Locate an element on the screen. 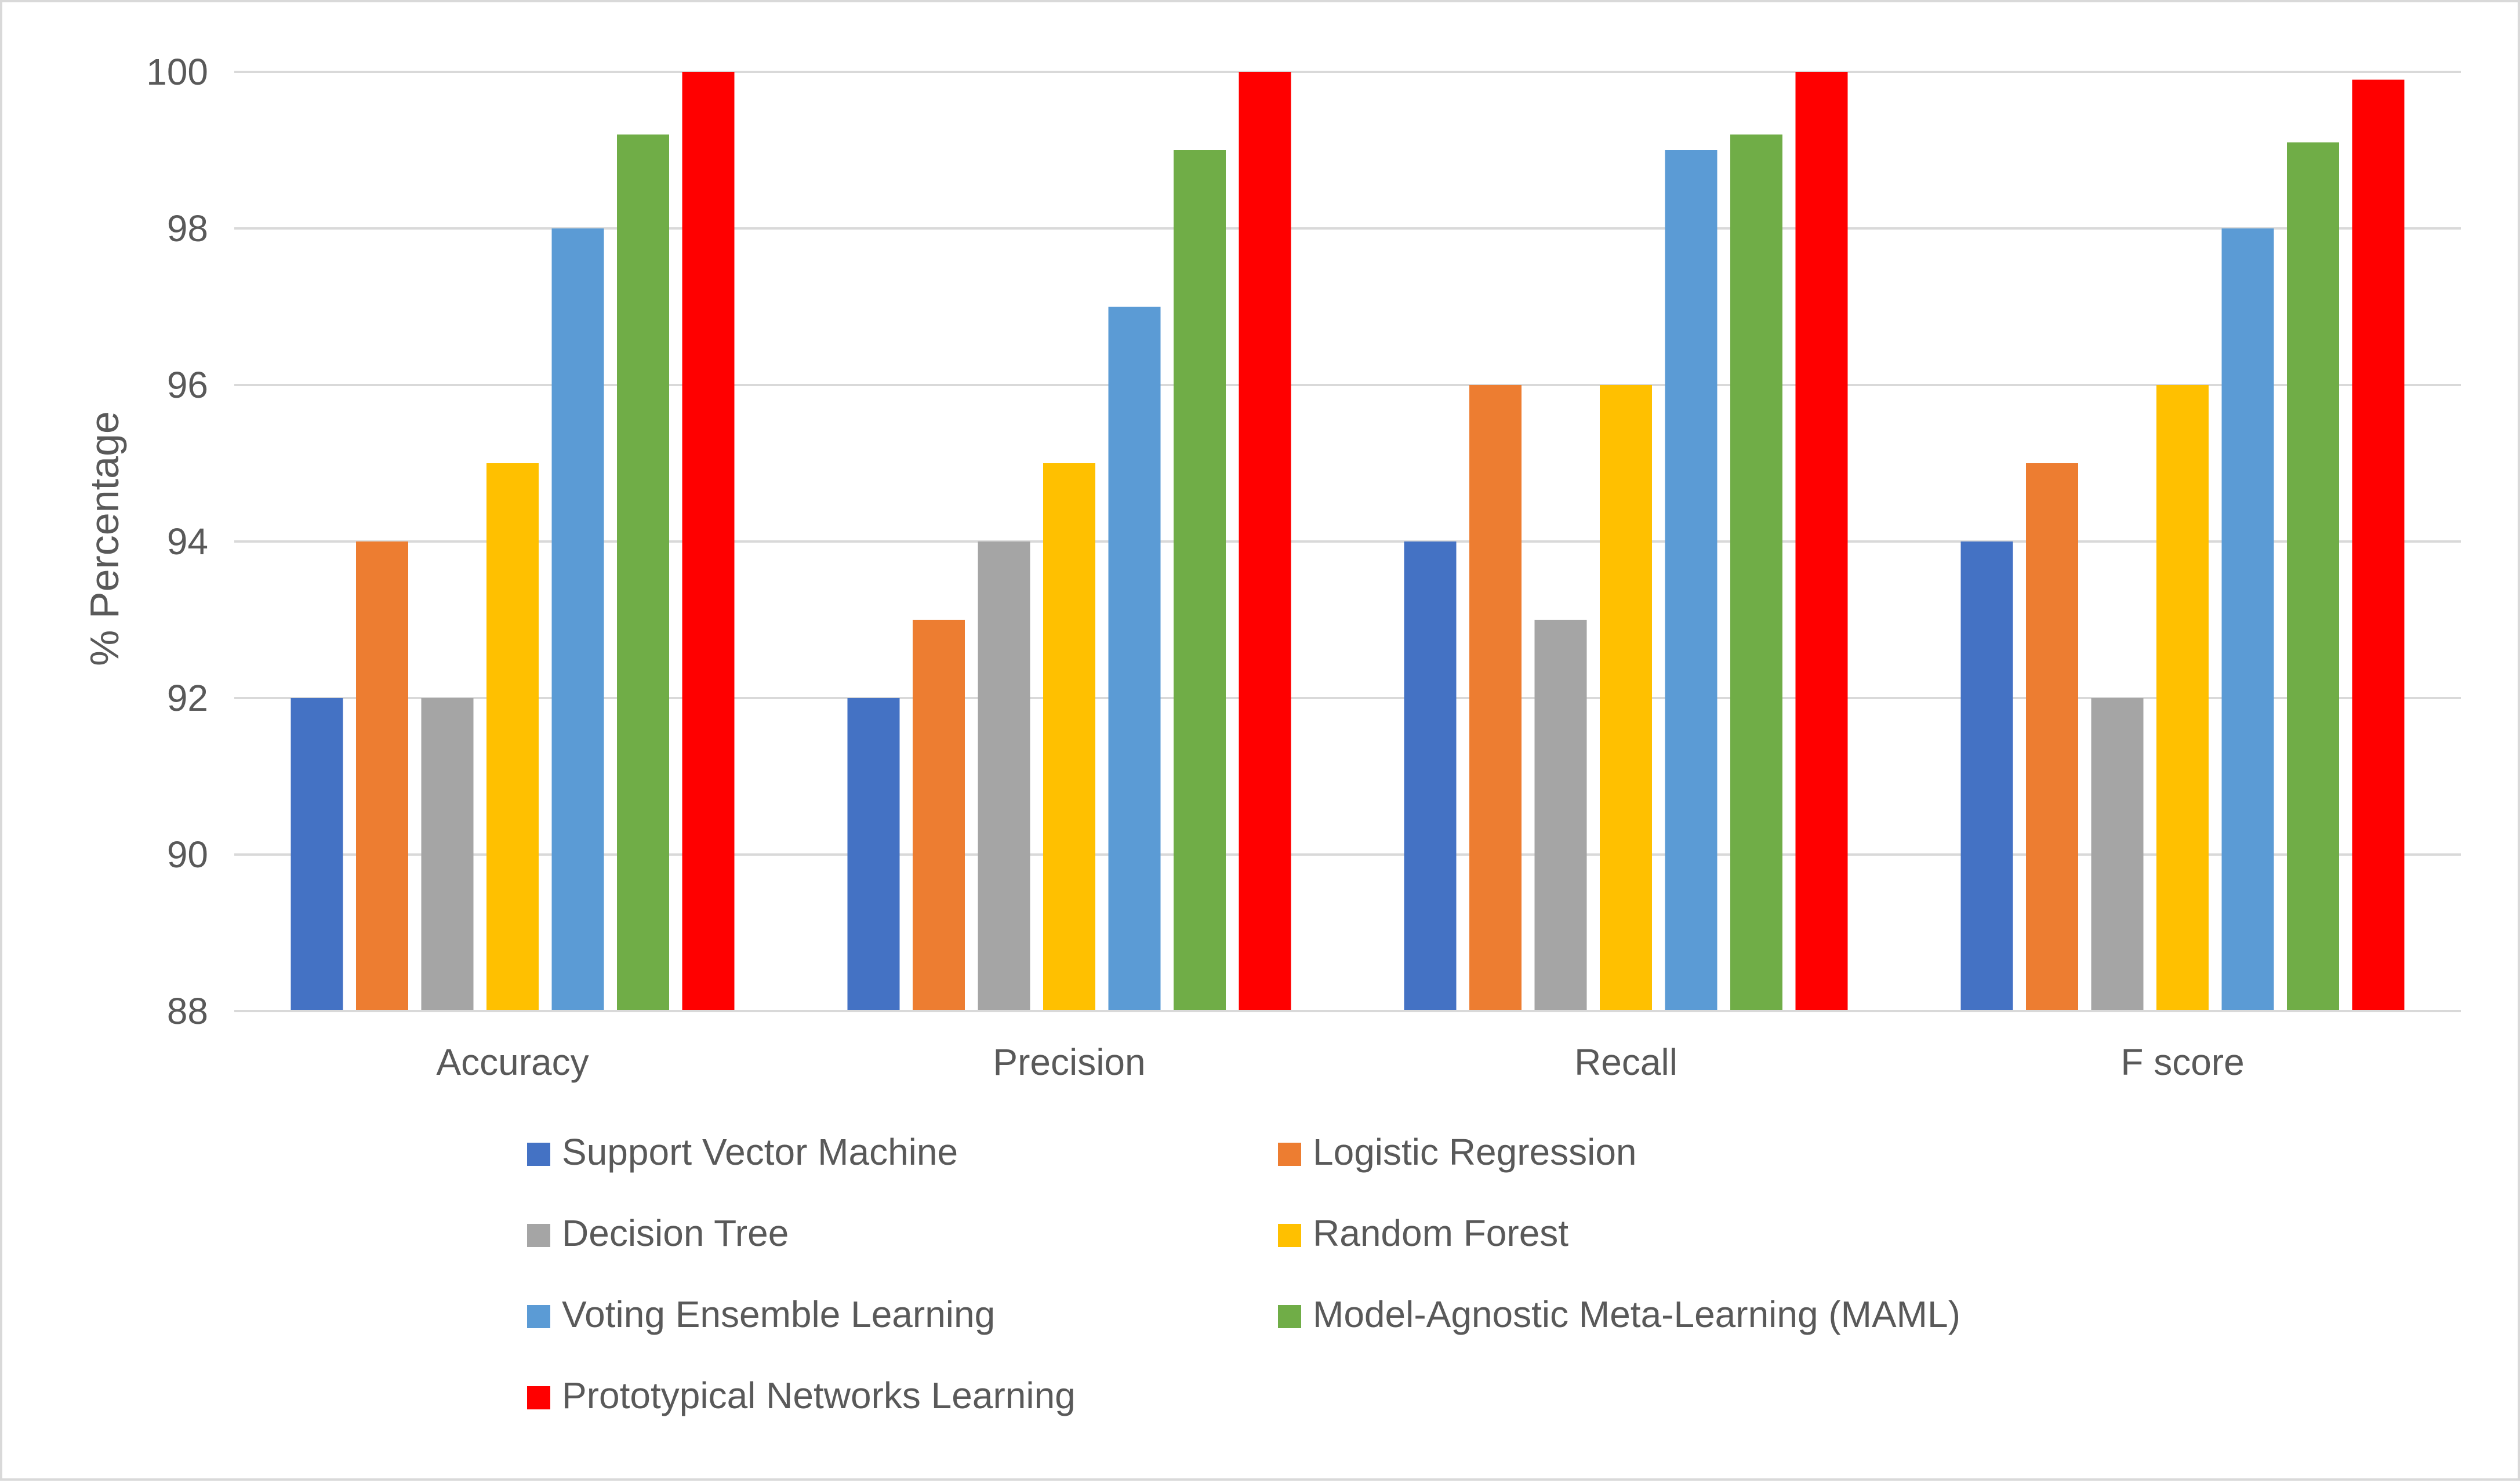 The height and width of the screenshot is (1483, 2520). bar-2-f-score is located at coordinates (2052, 737).